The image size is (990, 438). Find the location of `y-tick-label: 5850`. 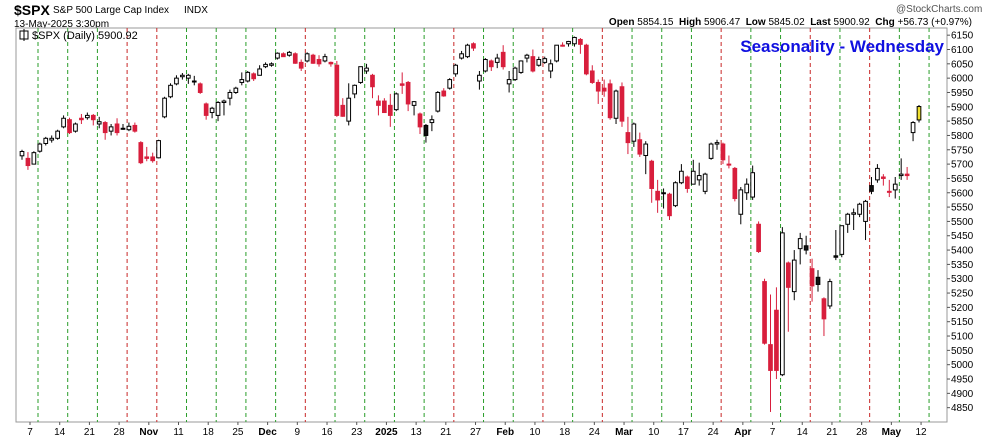

y-tick-label: 5850 is located at coordinates (962, 122).